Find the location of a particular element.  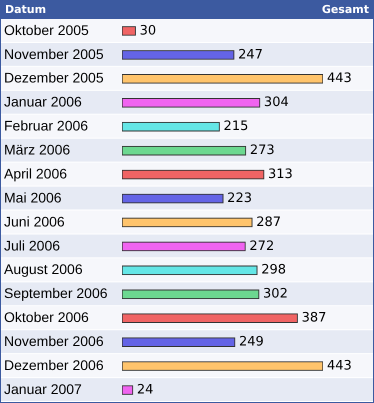

data-label: 30 is located at coordinates (148, 30).